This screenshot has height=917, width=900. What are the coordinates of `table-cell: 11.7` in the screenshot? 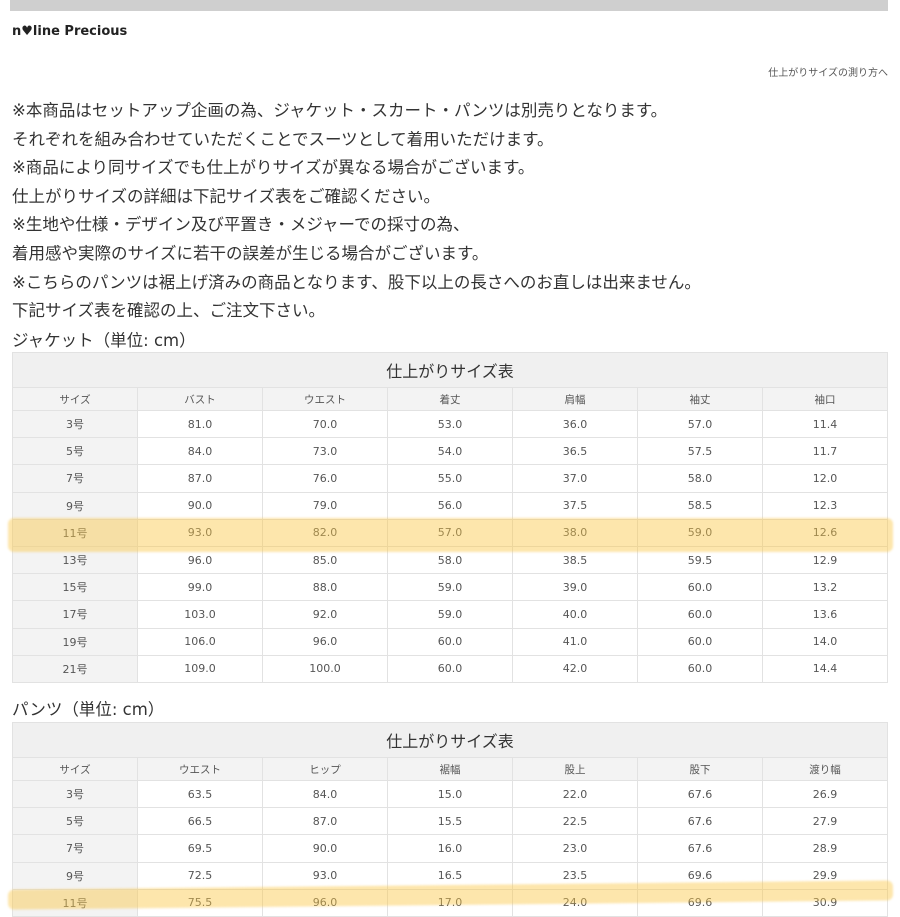 It's located at (825, 451).